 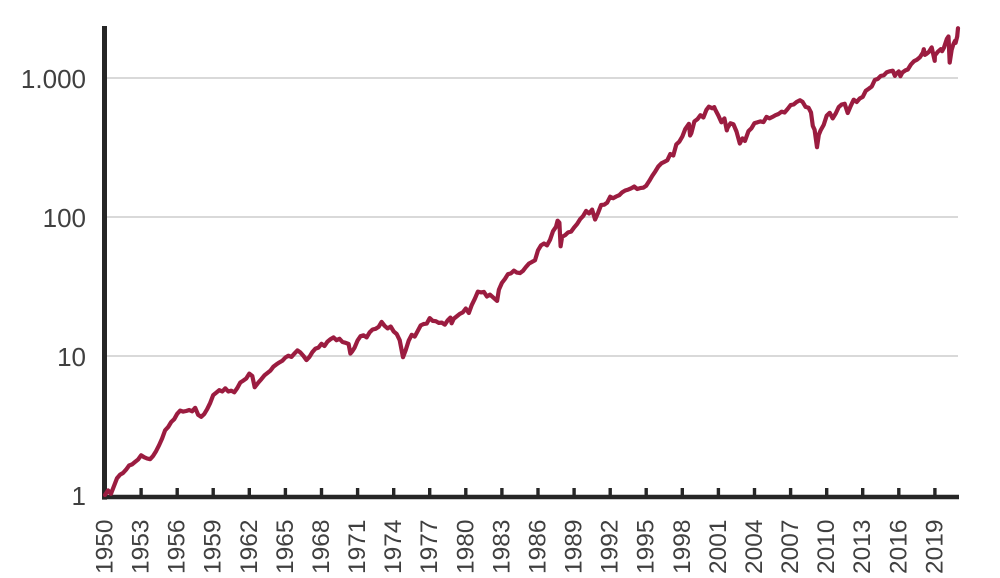 I want to click on x-tick-label: 1986, so click(x=538, y=546).